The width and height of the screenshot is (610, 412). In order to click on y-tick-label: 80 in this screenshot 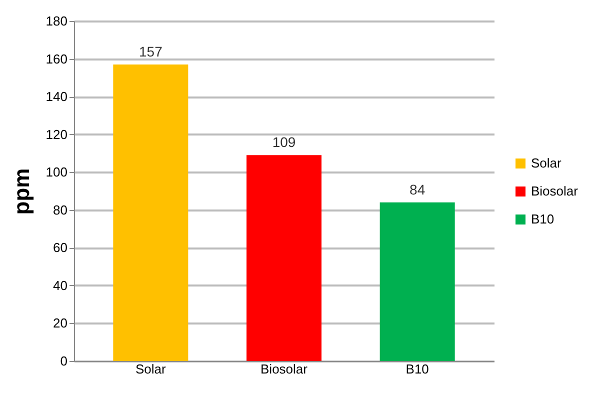, I will do `click(60, 210)`.